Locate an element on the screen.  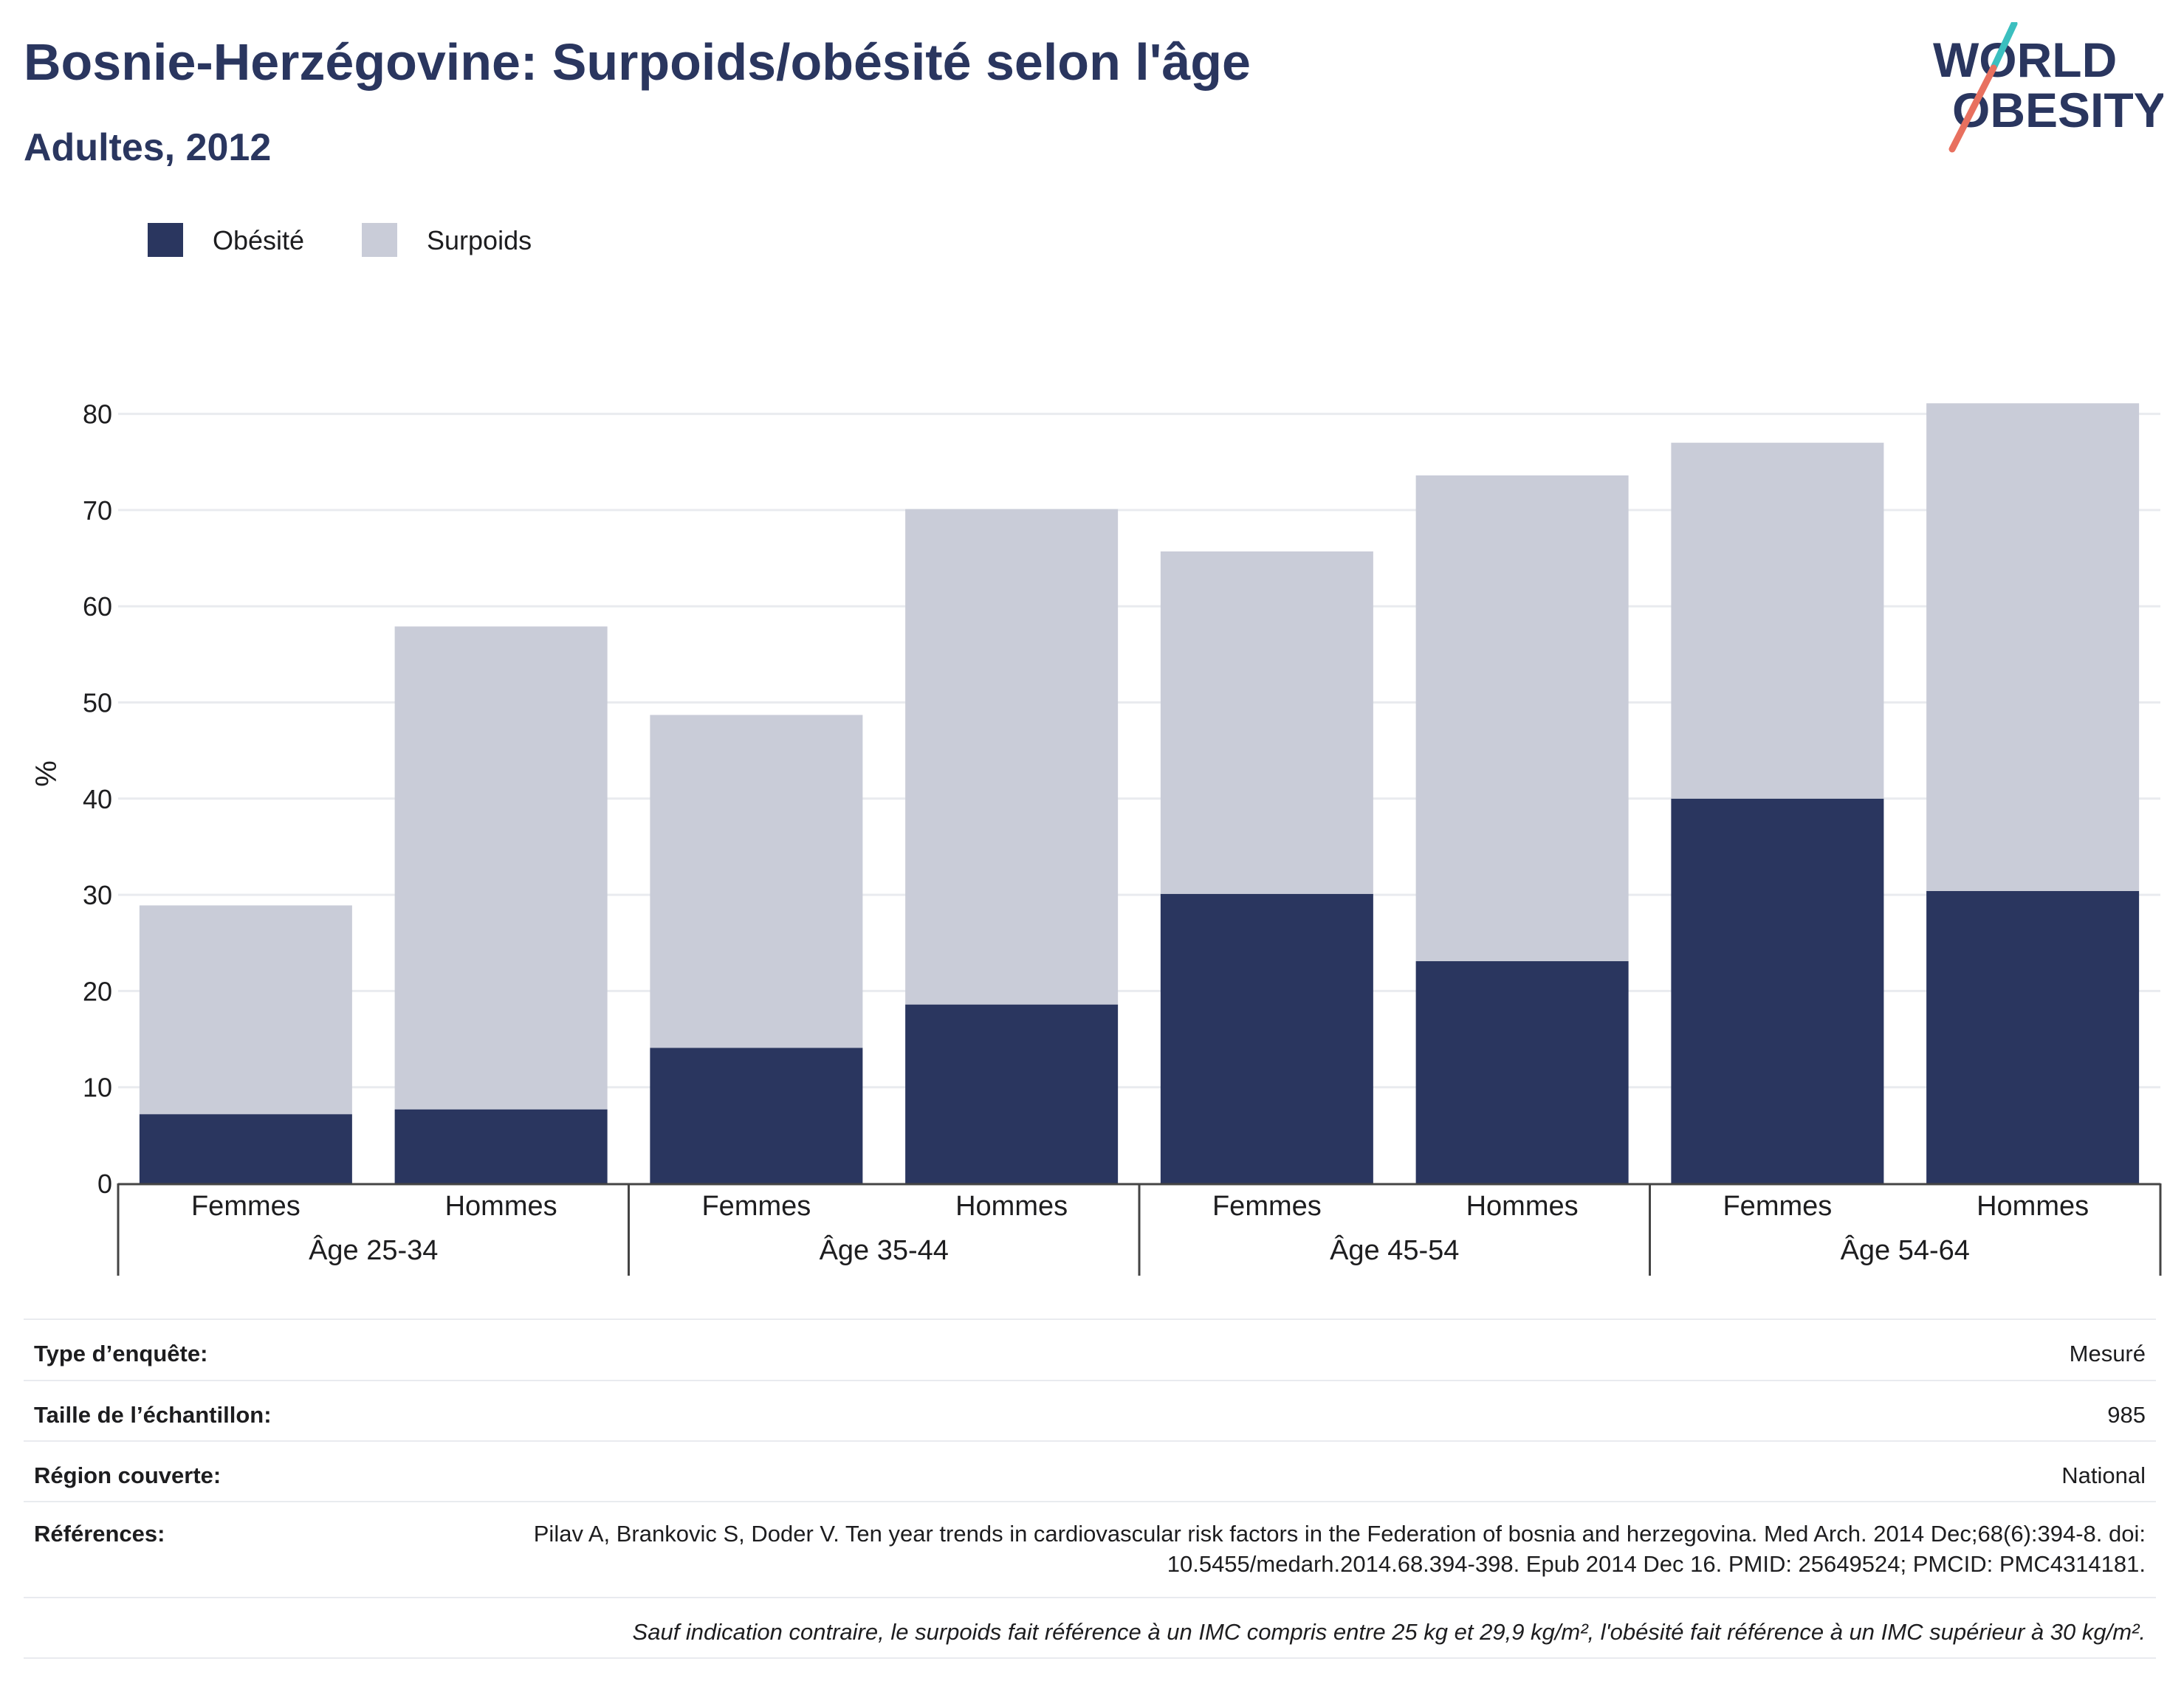
logo-line-1: WORLD is located at coordinates (2025, 60).